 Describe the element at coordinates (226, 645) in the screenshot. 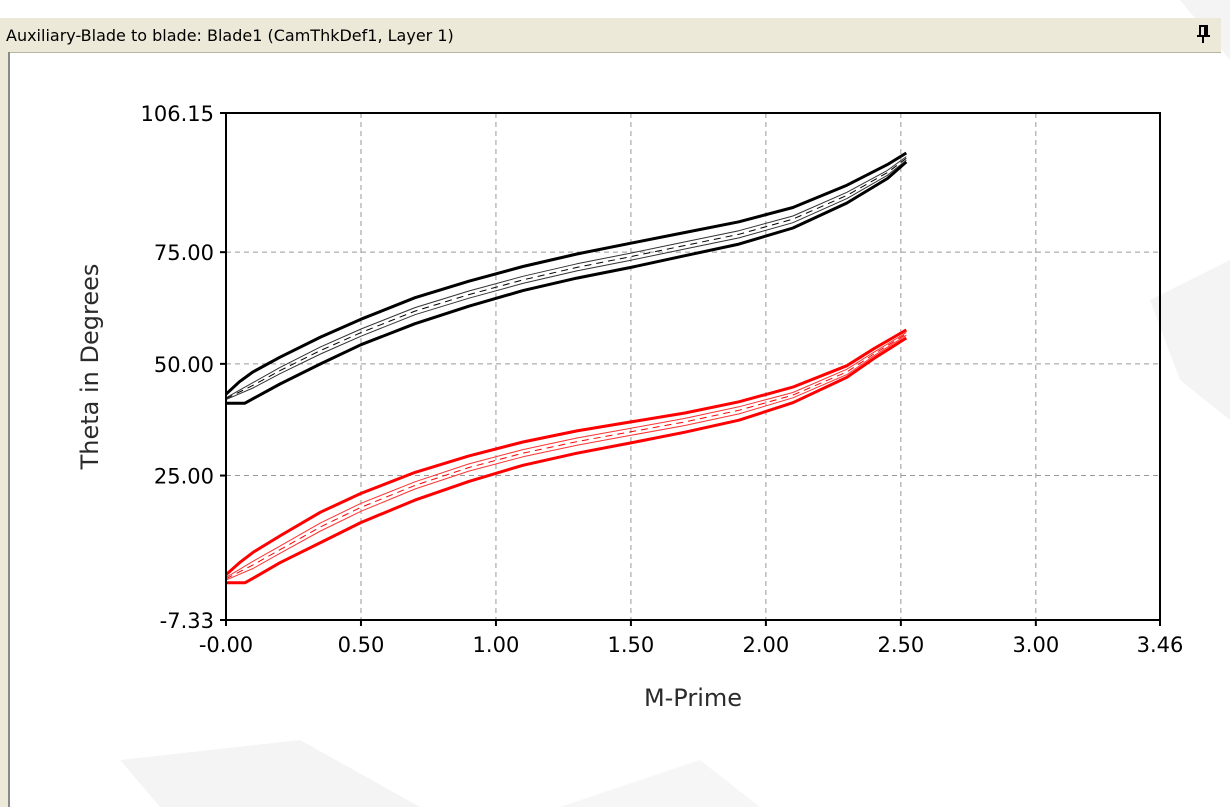

I see `x-tick-label: -0.00` at that location.